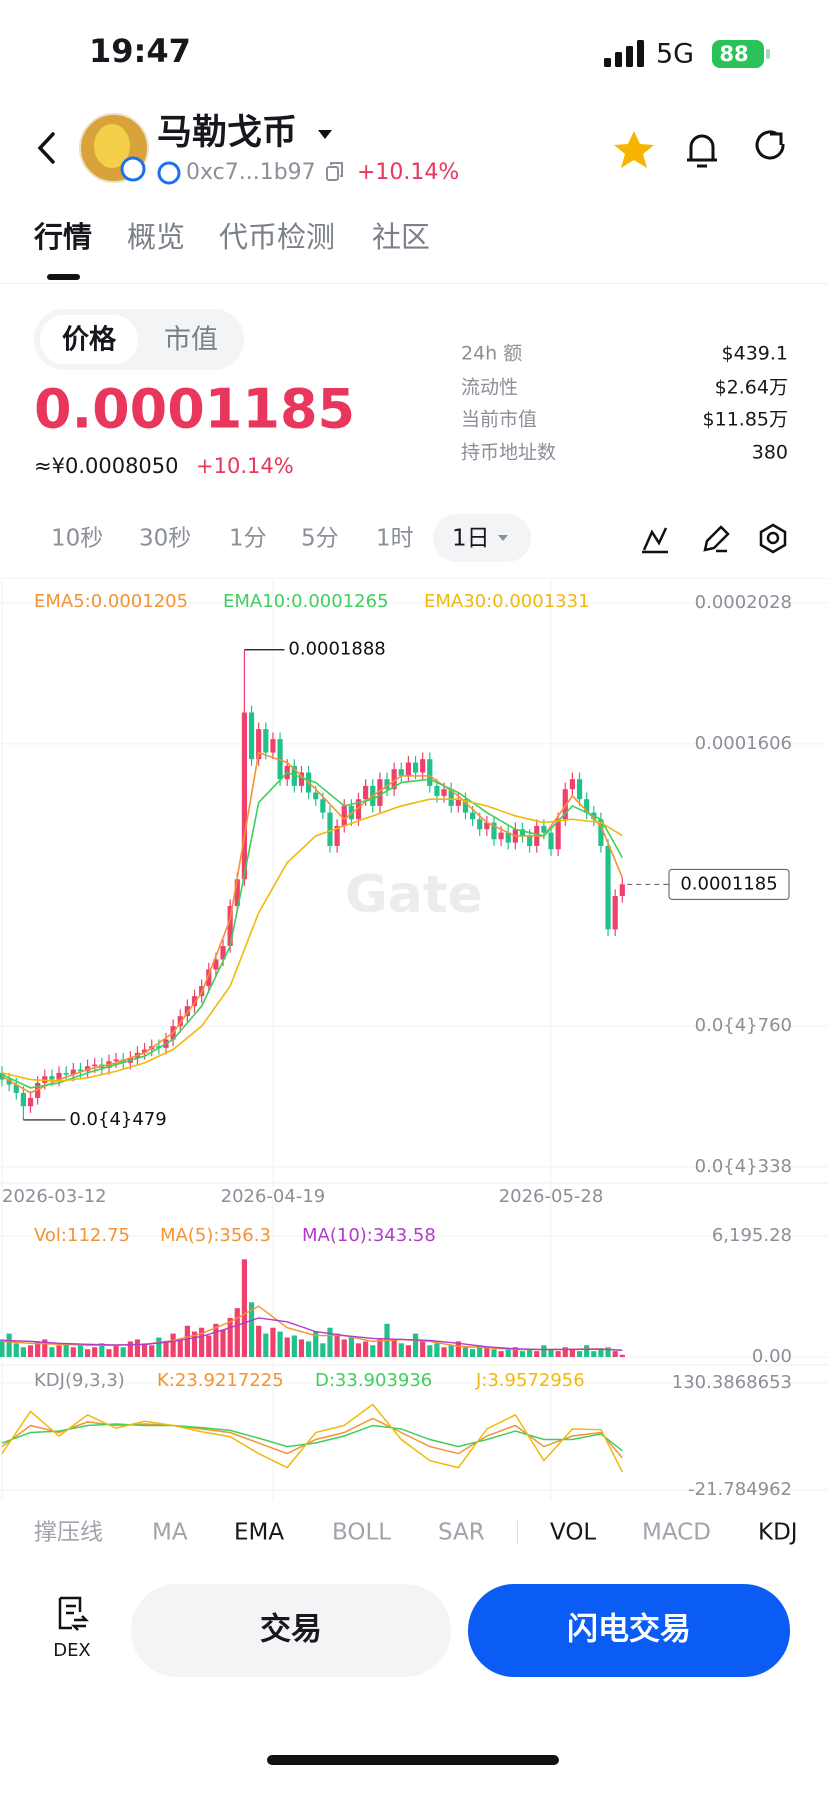 The width and height of the screenshot is (828, 1796). Describe the element at coordinates (273, 1196) in the screenshot. I see `x-tick-label: 2026-04-19` at that location.